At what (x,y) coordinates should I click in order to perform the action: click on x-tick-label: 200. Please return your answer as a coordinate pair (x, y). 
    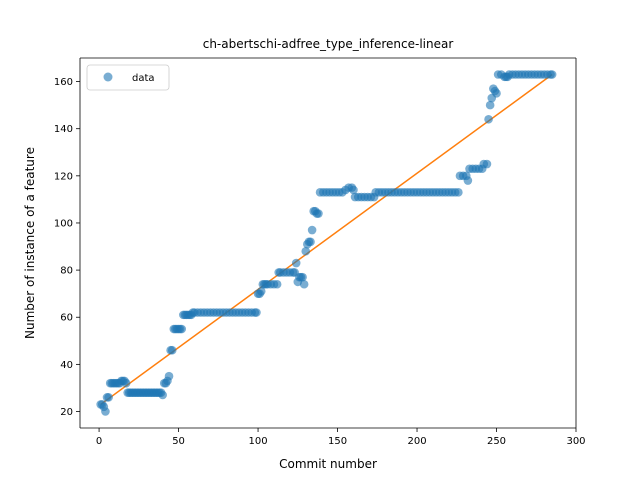
    Looking at the image, I should click on (416, 441).